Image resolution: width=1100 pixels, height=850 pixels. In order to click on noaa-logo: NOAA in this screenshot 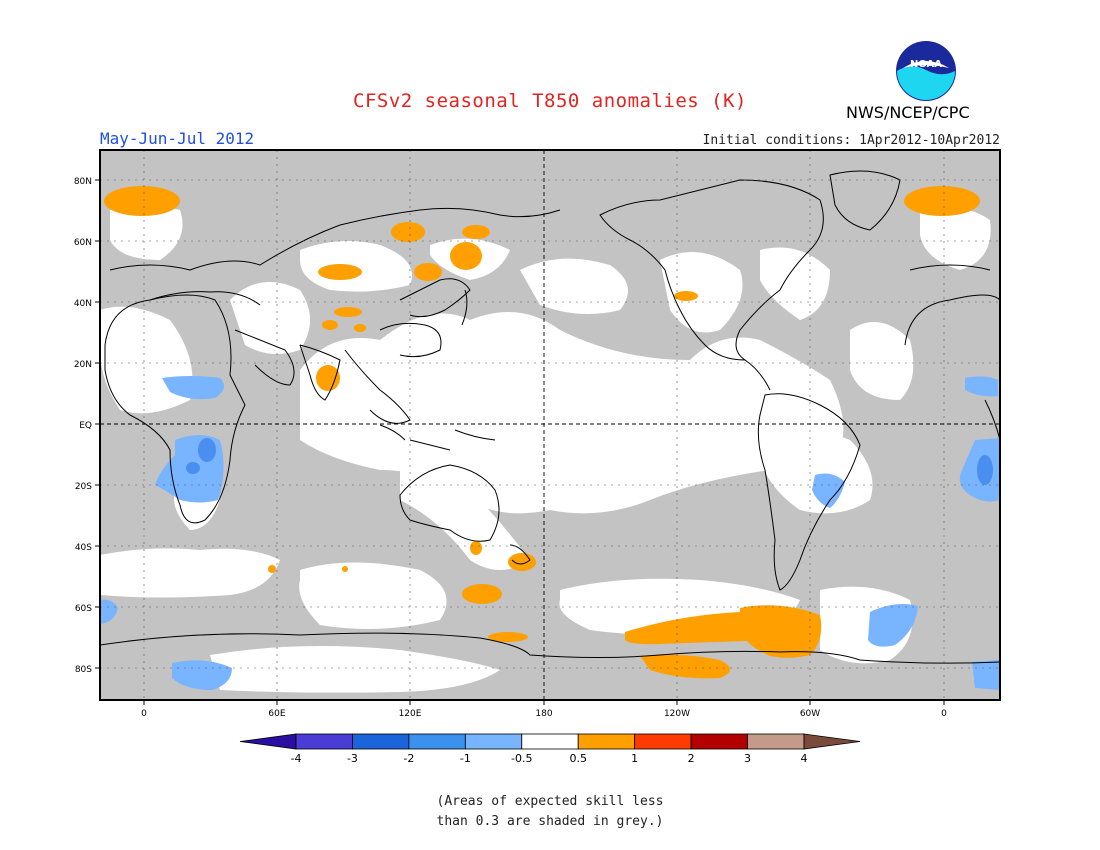, I will do `click(926, 71)`.